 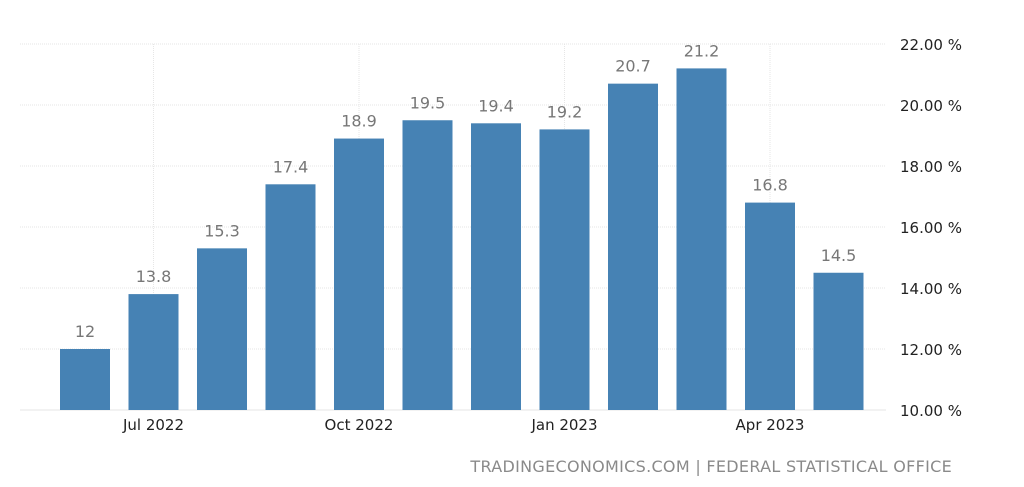 I want to click on bar-value-label: 15.3, so click(x=222, y=230).